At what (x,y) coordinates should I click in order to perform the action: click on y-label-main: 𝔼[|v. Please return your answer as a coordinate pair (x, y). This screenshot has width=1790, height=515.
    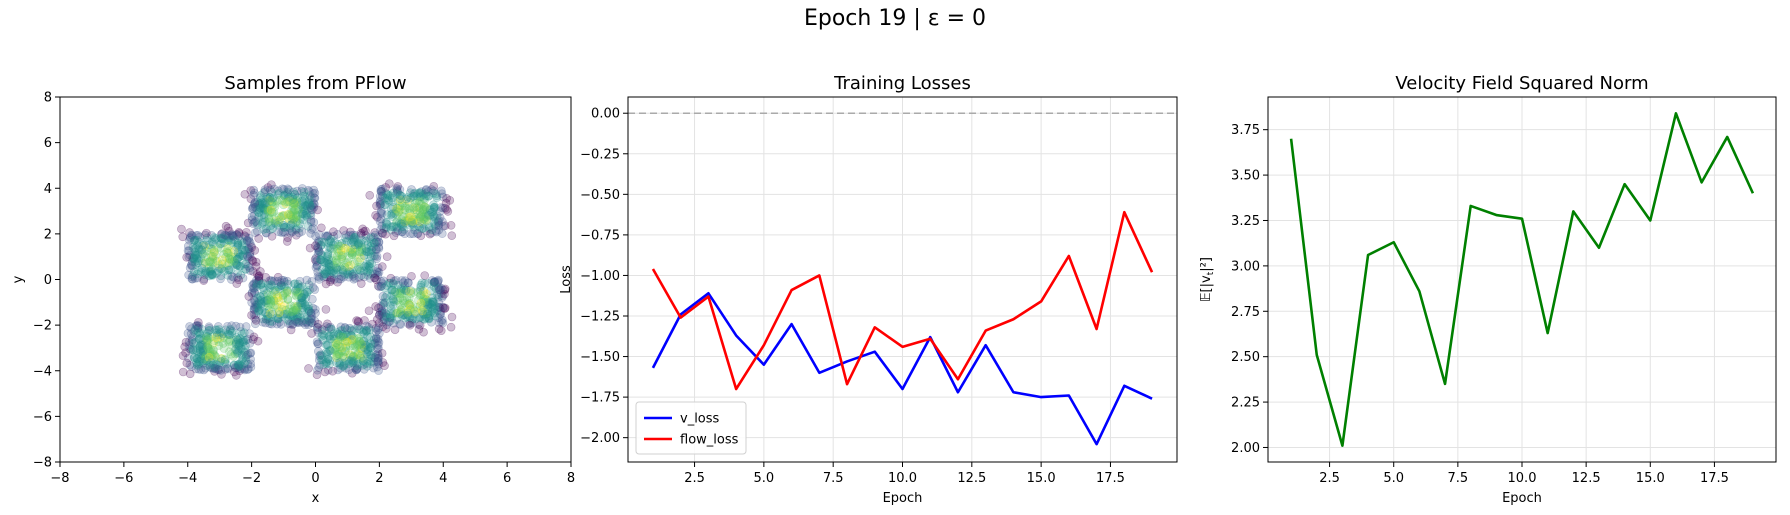
    Looking at the image, I should click on (1206, 288).